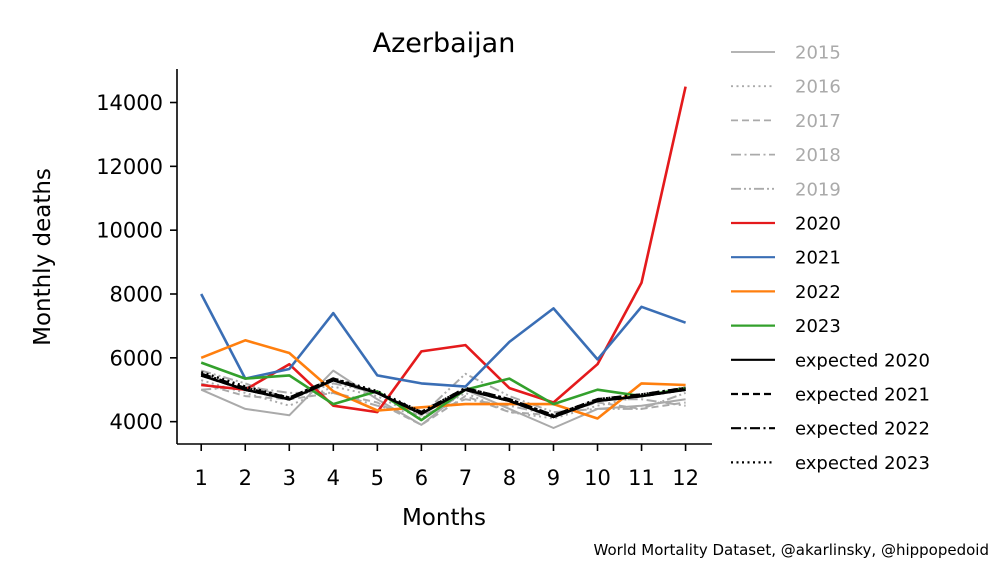 The image size is (1000, 562). Describe the element at coordinates (444, 518) in the screenshot. I see `x-axis-label: Months` at that location.